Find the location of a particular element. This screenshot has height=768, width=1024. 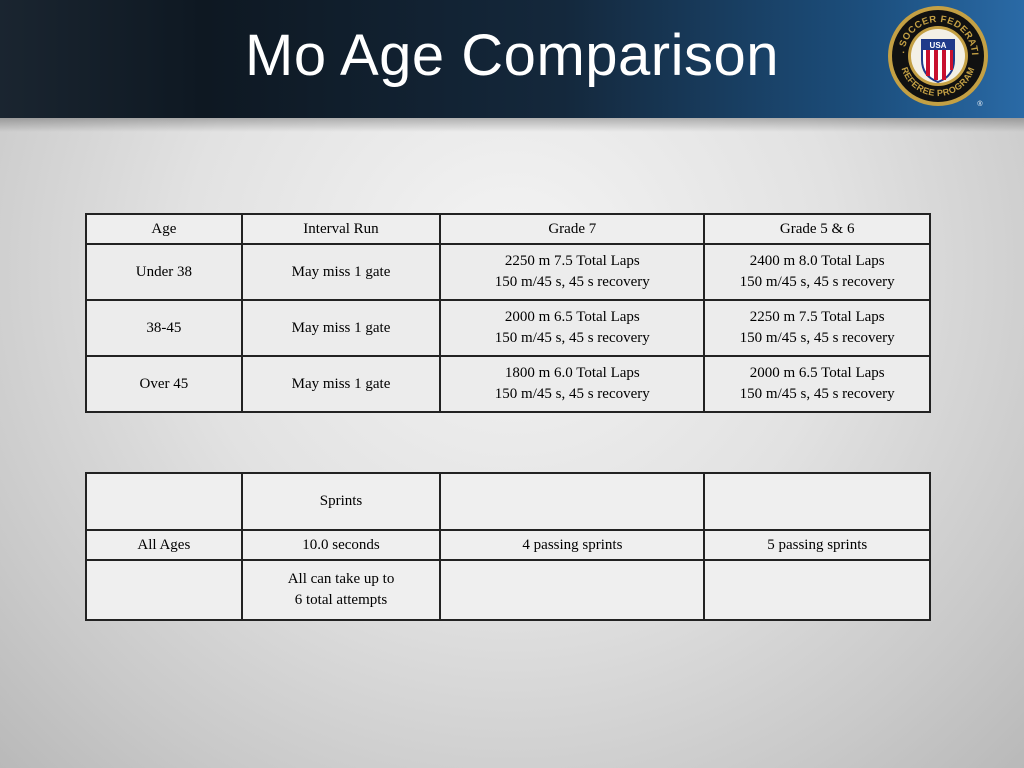

cell-age: Under 38 is located at coordinates (164, 272).